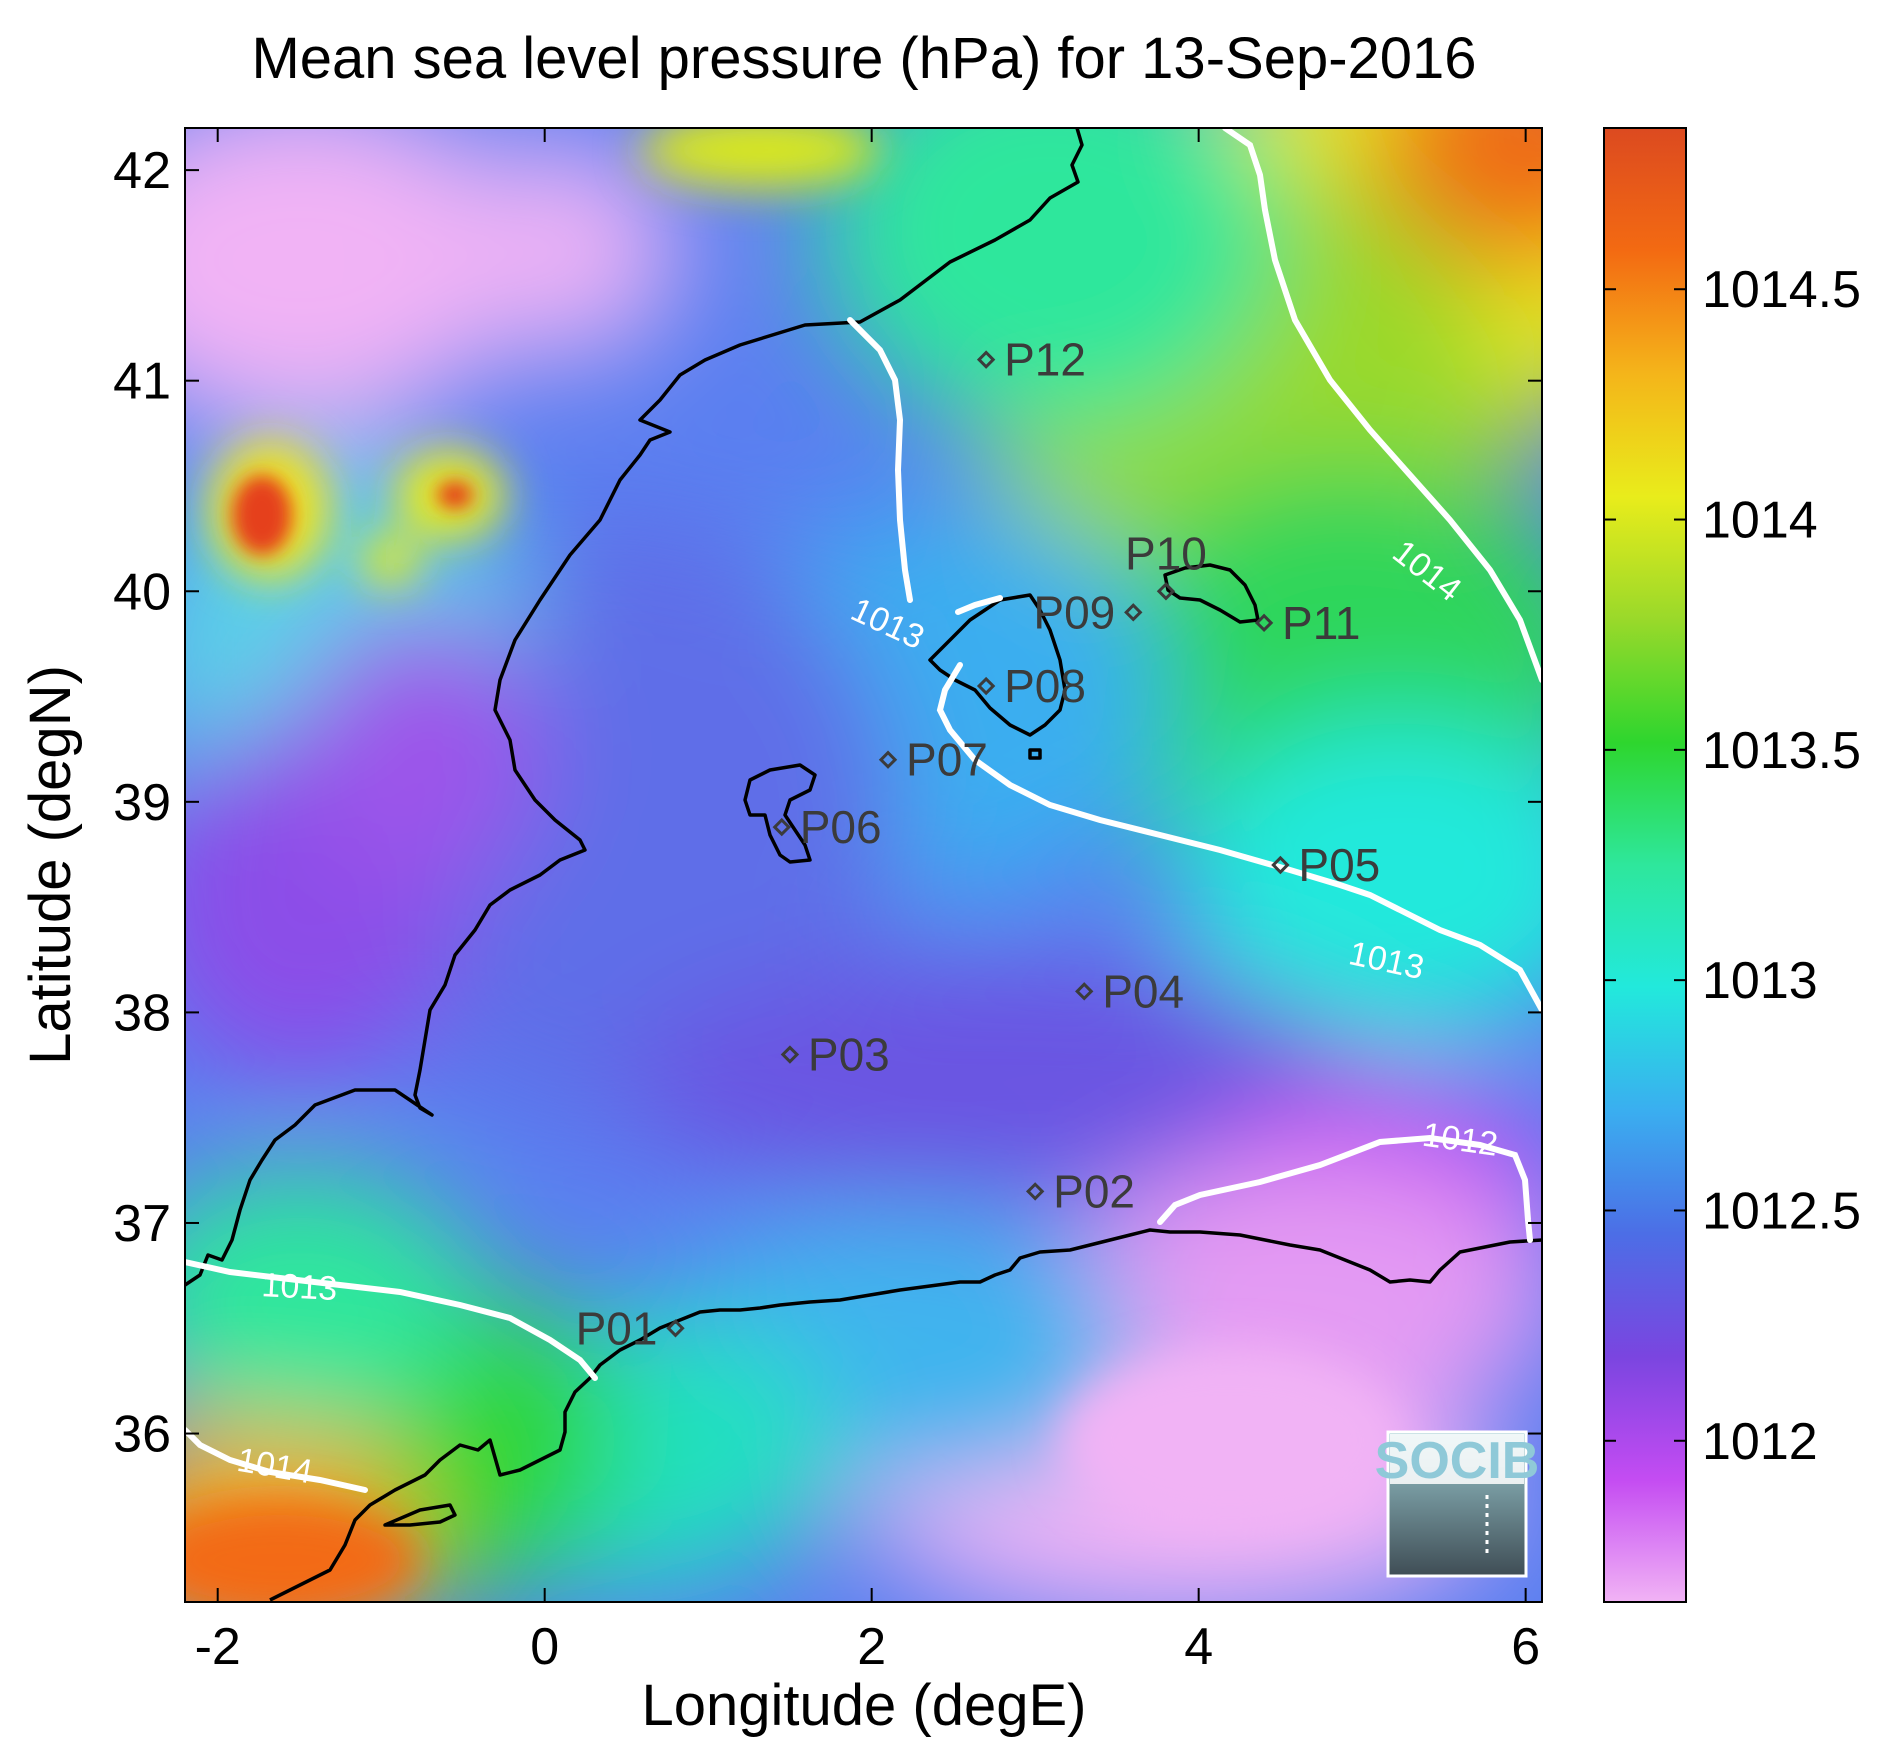  Describe the element at coordinates (1781, 1211) in the screenshot. I see `colorbar-tick-label: 1012.5` at that location.